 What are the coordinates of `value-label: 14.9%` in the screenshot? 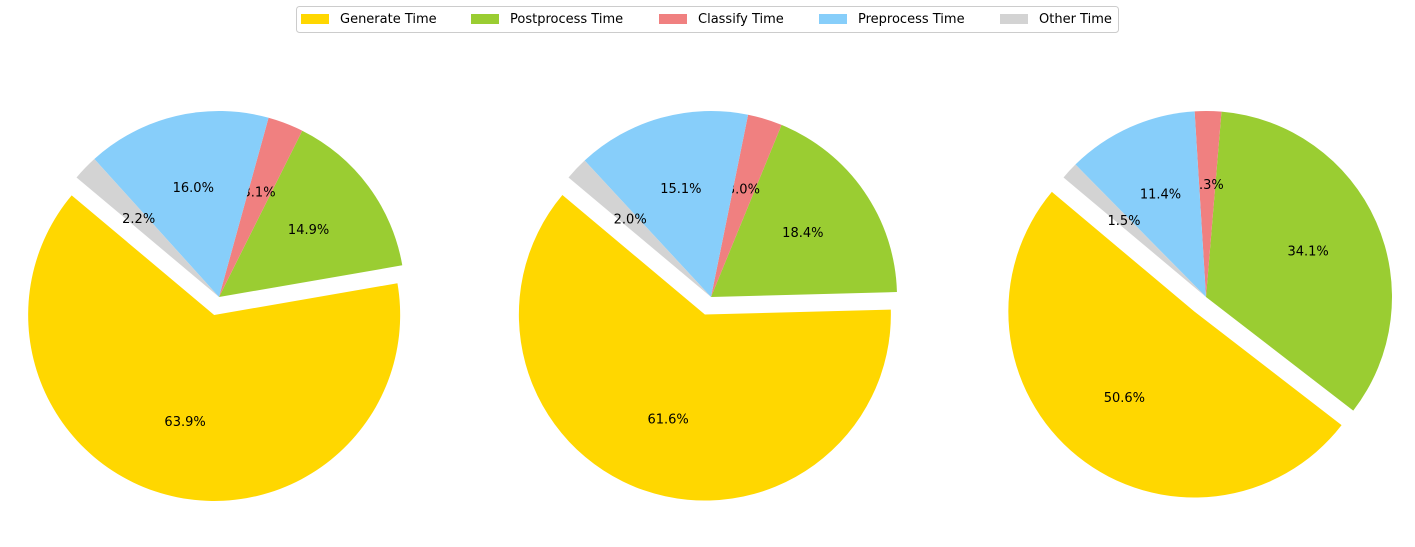 It's located at (308, 230).